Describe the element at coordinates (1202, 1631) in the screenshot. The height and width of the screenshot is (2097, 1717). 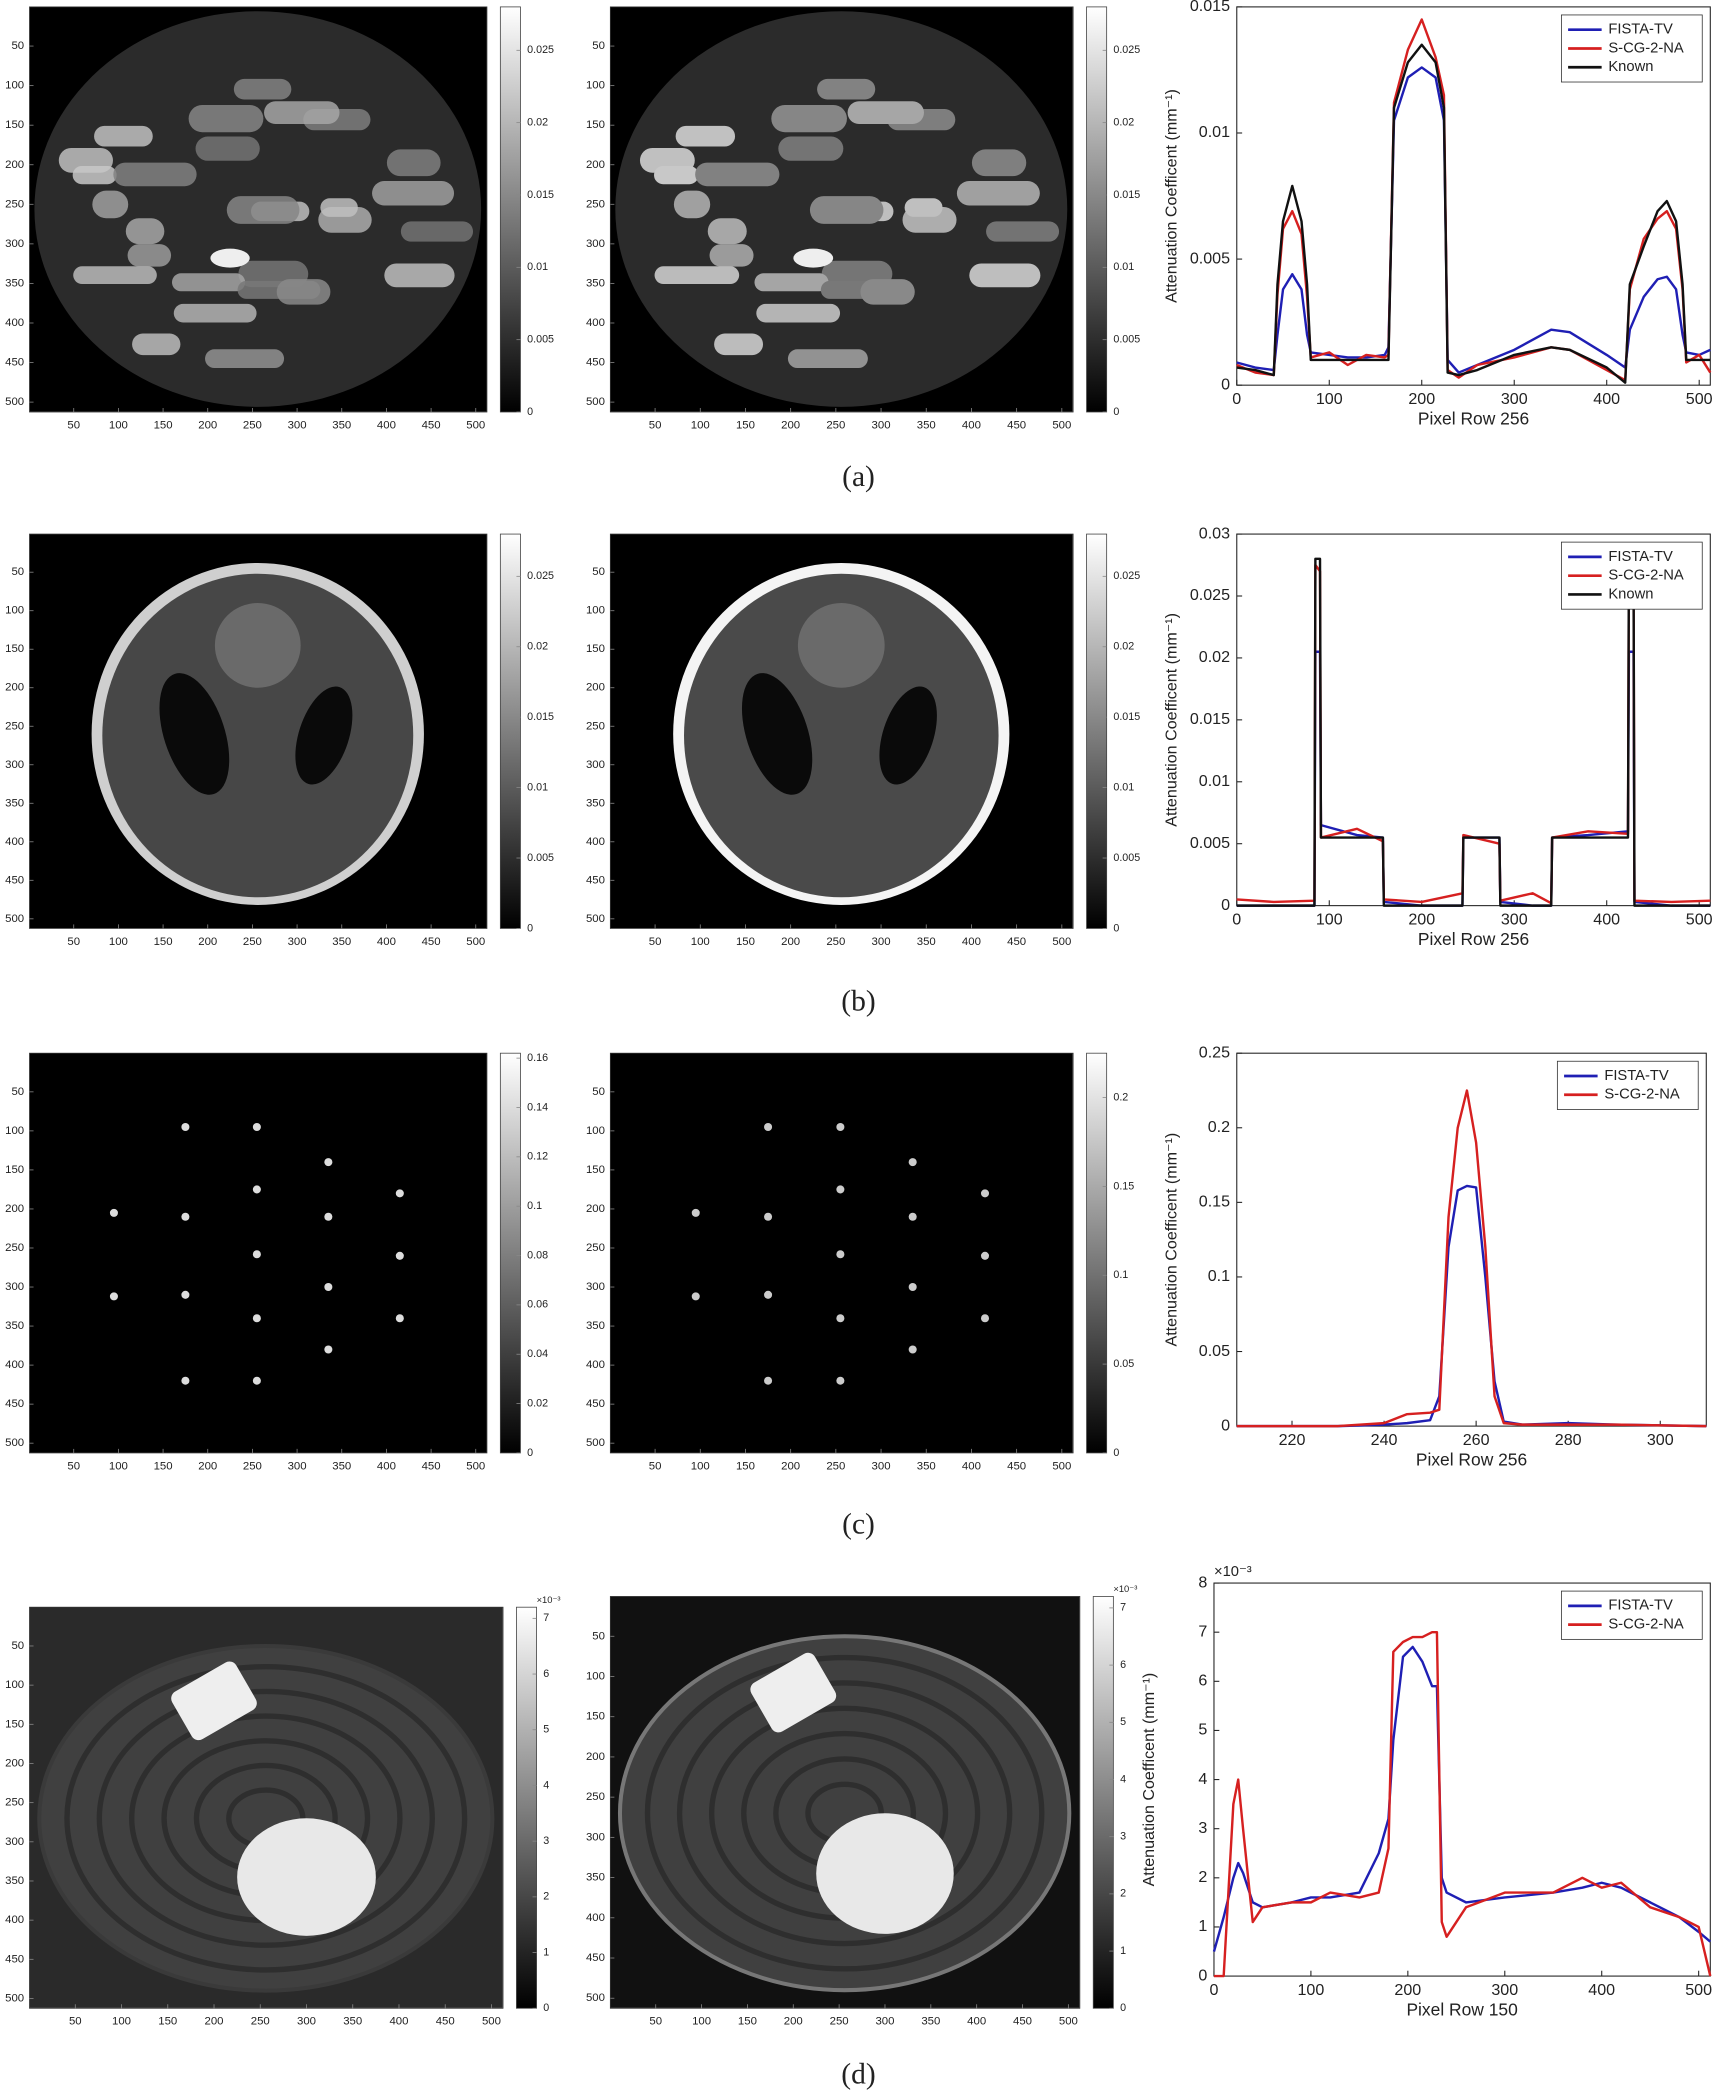
I see `y-tick-label: 7` at that location.